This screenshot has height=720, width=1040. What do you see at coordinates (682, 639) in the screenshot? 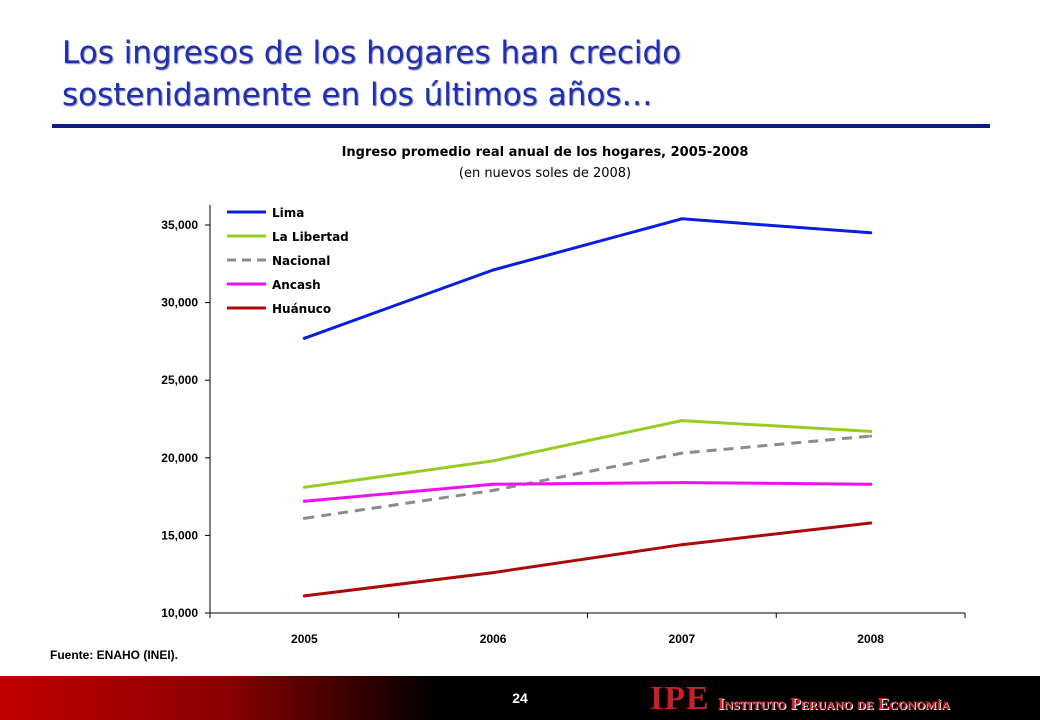
I see `x-tick-label: 2007` at bounding box center [682, 639].